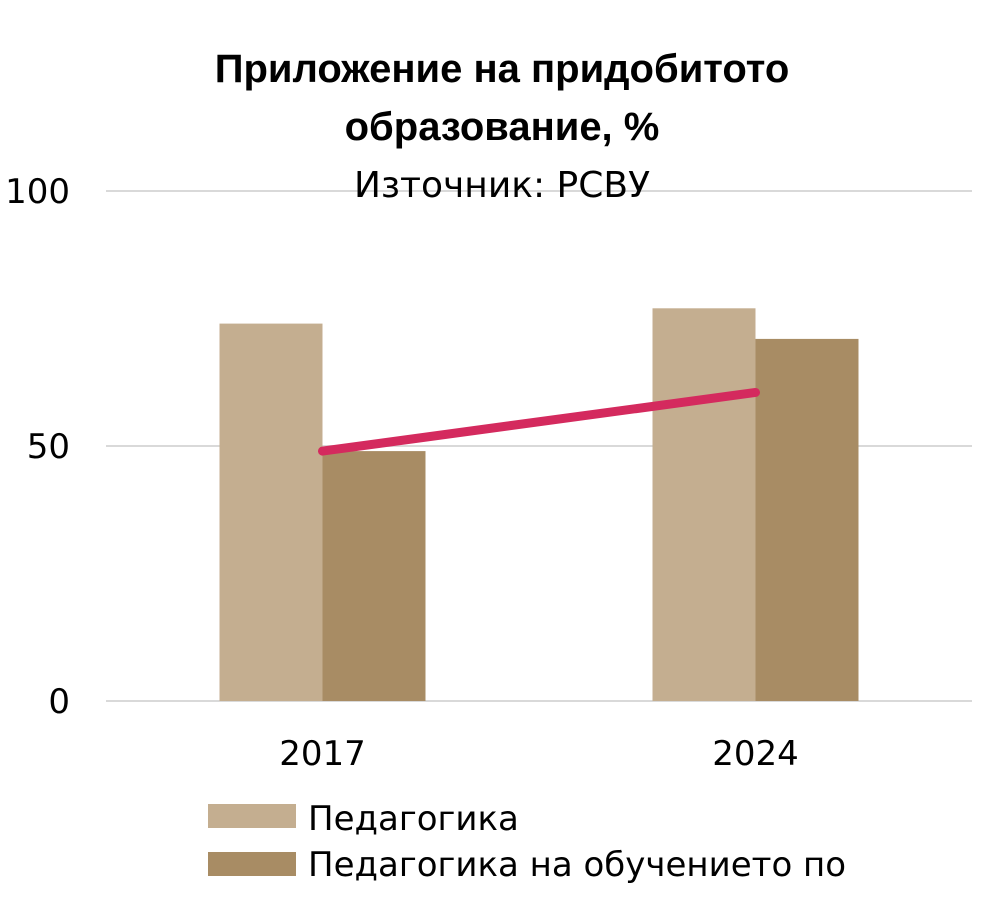 This screenshot has width=1004, height=920. I want to click on chart-title-line-2: образование, %, so click(502, 127).